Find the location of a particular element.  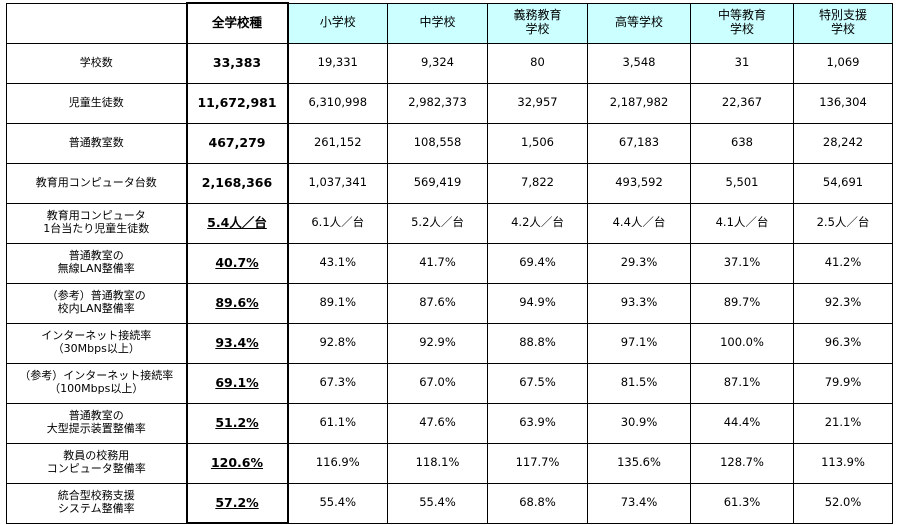

table-cell: 80 is located at coordinates (537, 63).